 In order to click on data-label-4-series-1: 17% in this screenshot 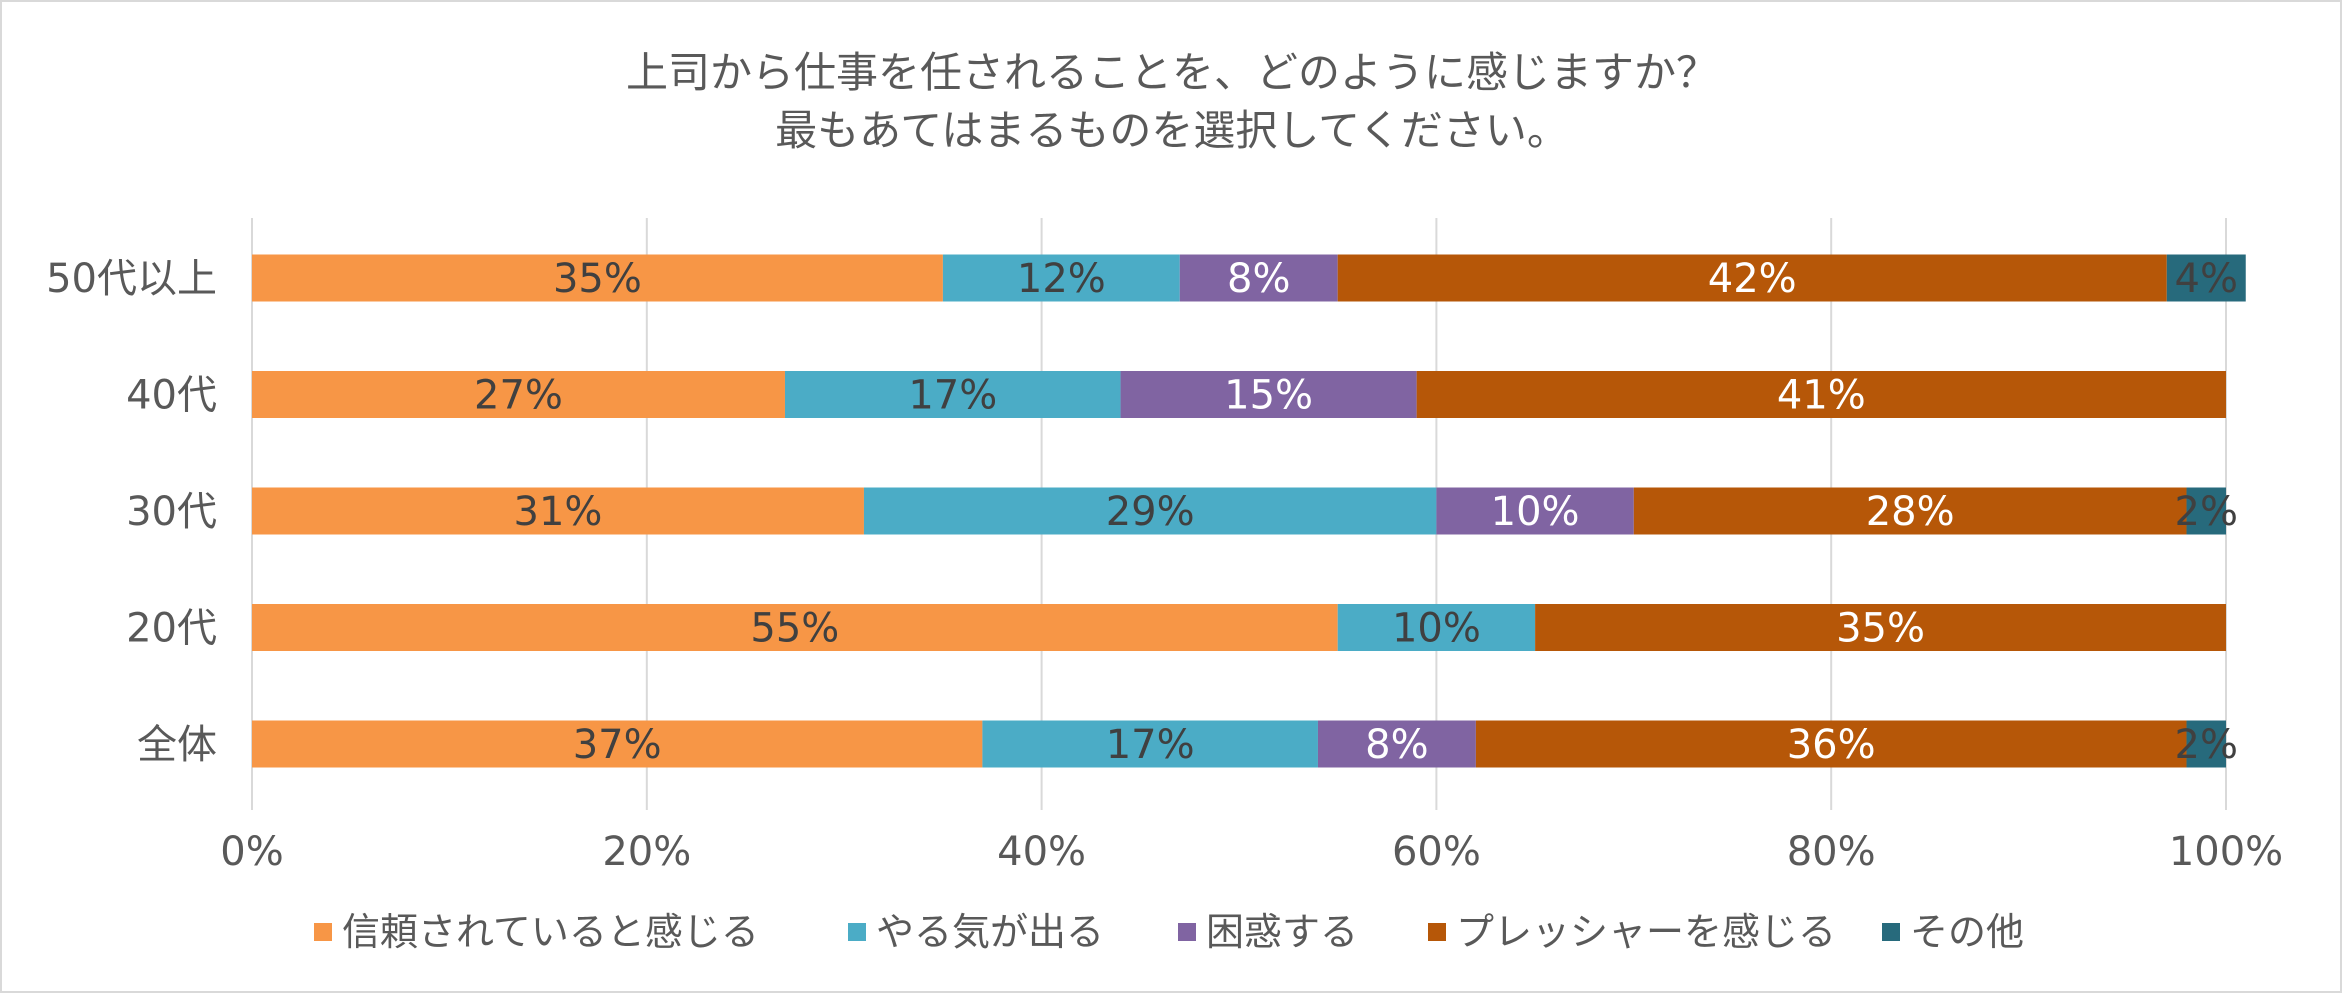, I will do `click(1150, 745)`.